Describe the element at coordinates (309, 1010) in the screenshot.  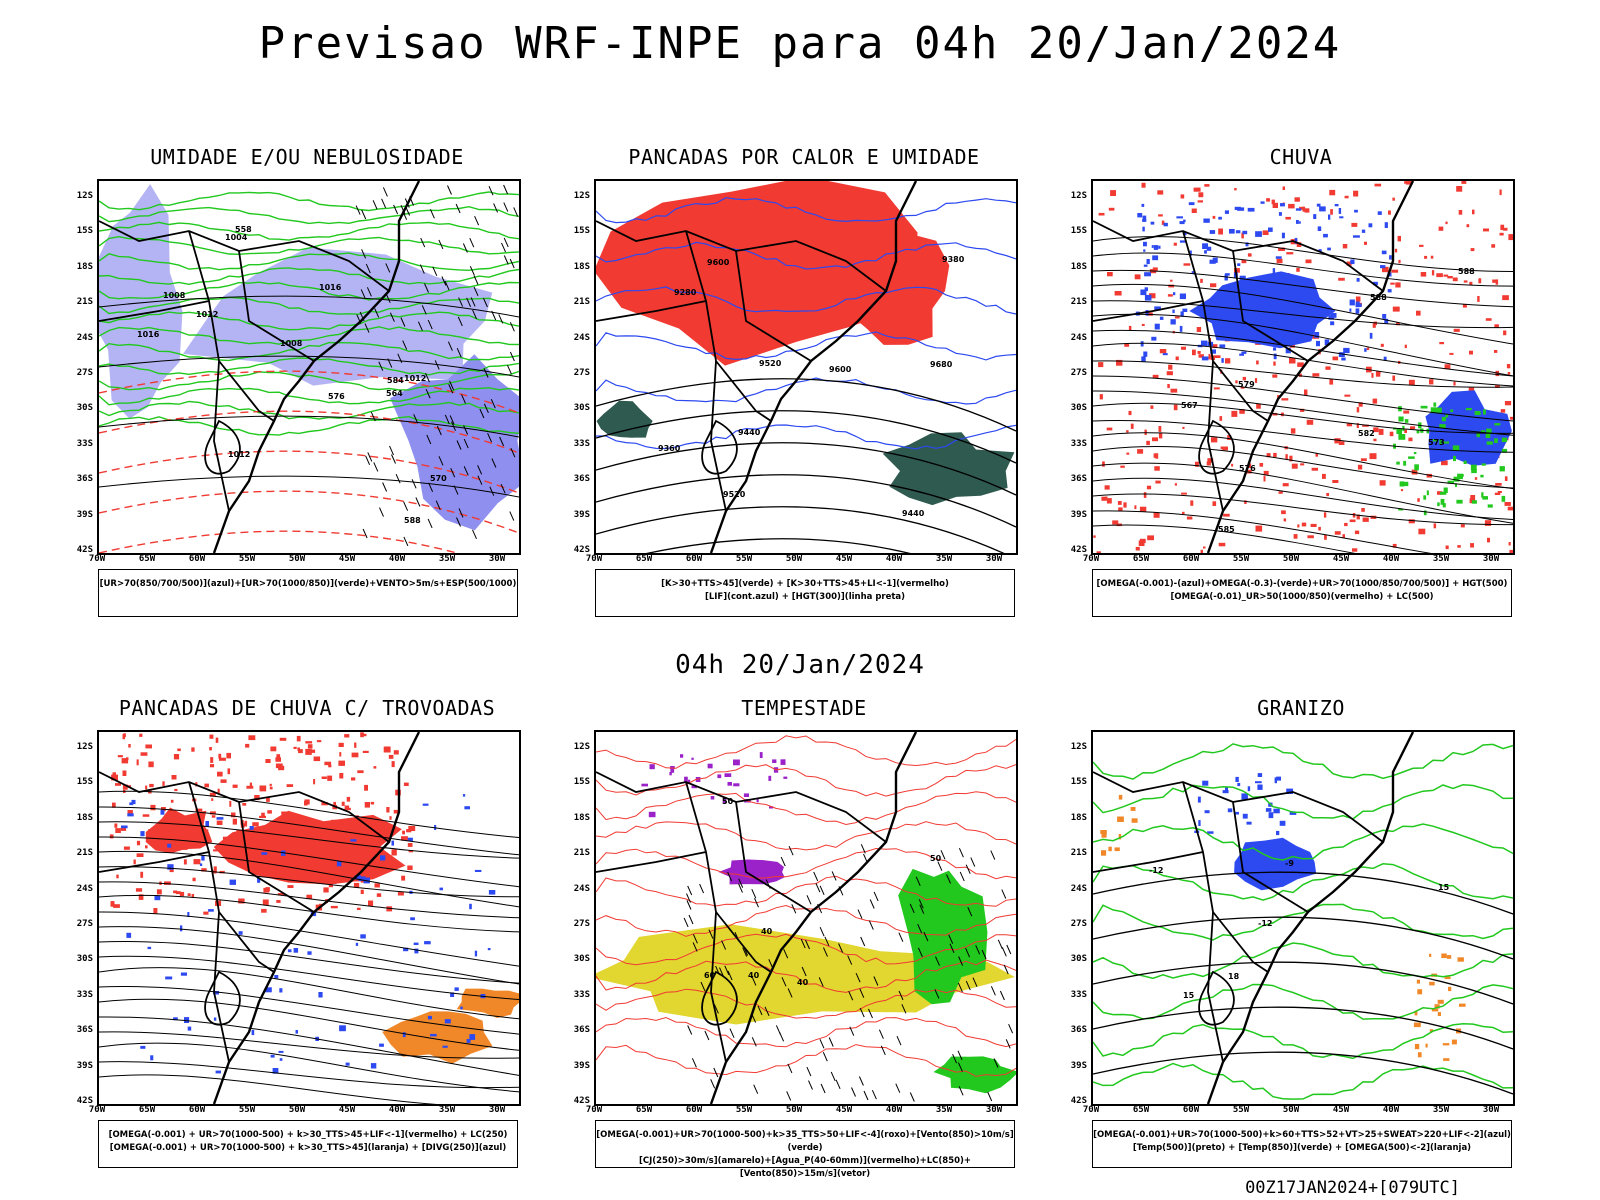
I see `streamline` at that location.